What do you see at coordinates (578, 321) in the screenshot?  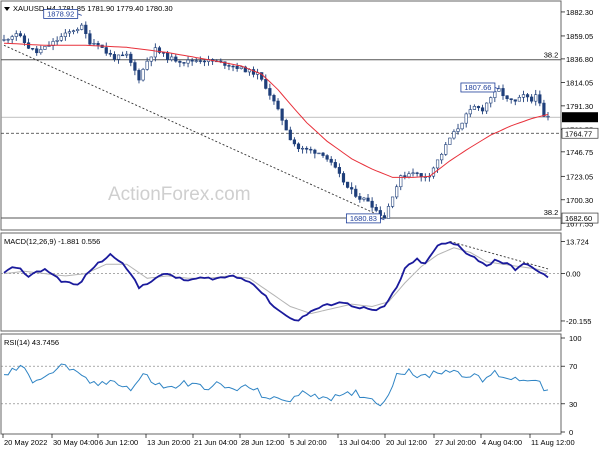 I see `macd-axis-tick-label: -20.155` at bounding box center [578, 321].